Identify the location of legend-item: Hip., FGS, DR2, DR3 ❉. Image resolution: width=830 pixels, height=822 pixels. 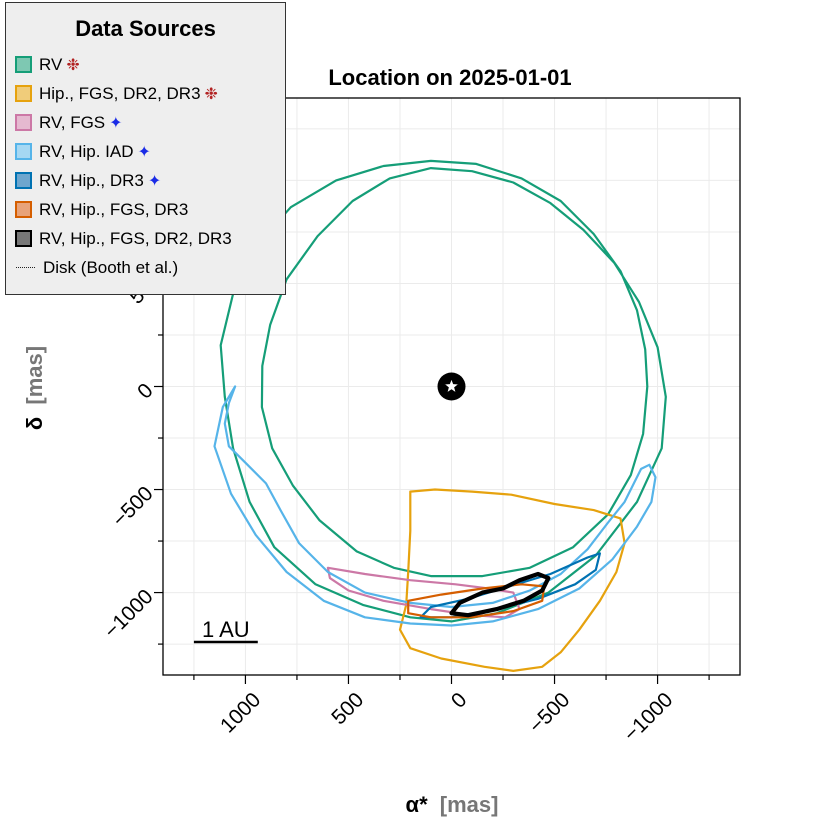
(145, 93).